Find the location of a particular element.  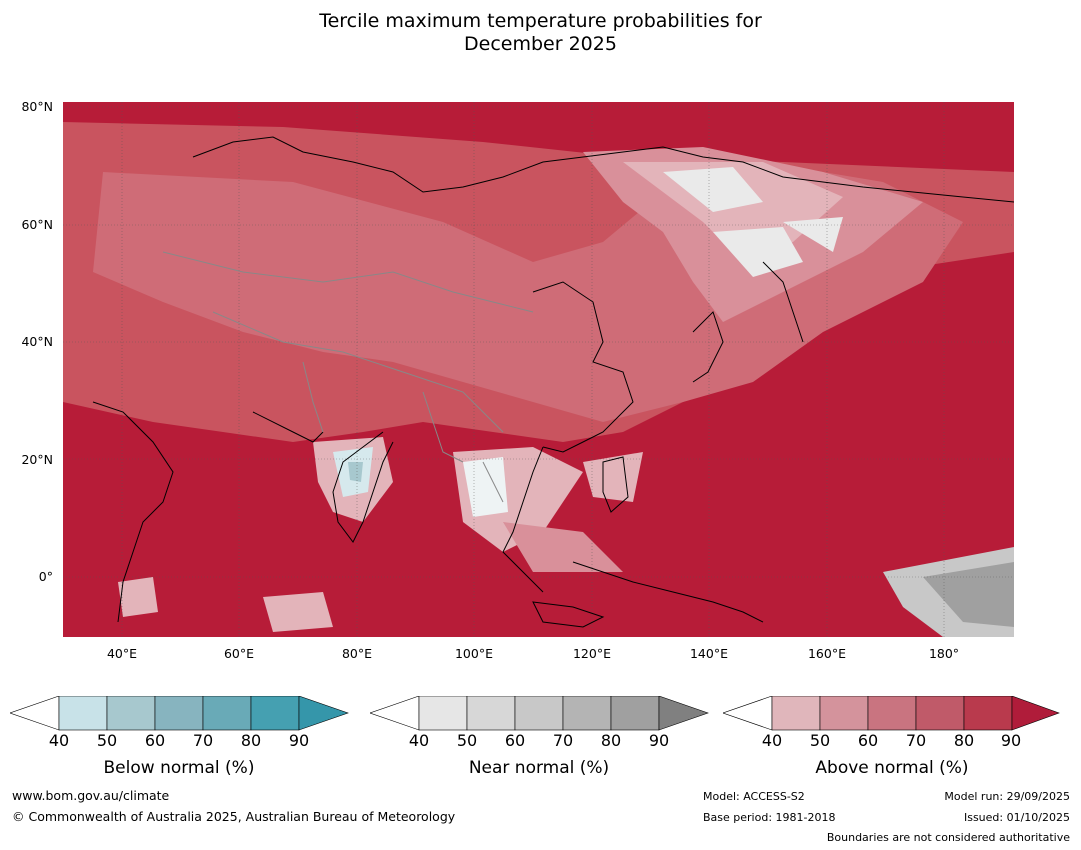

colorbar-above-title: Above normal (%) is located at coordinates (892, 768).